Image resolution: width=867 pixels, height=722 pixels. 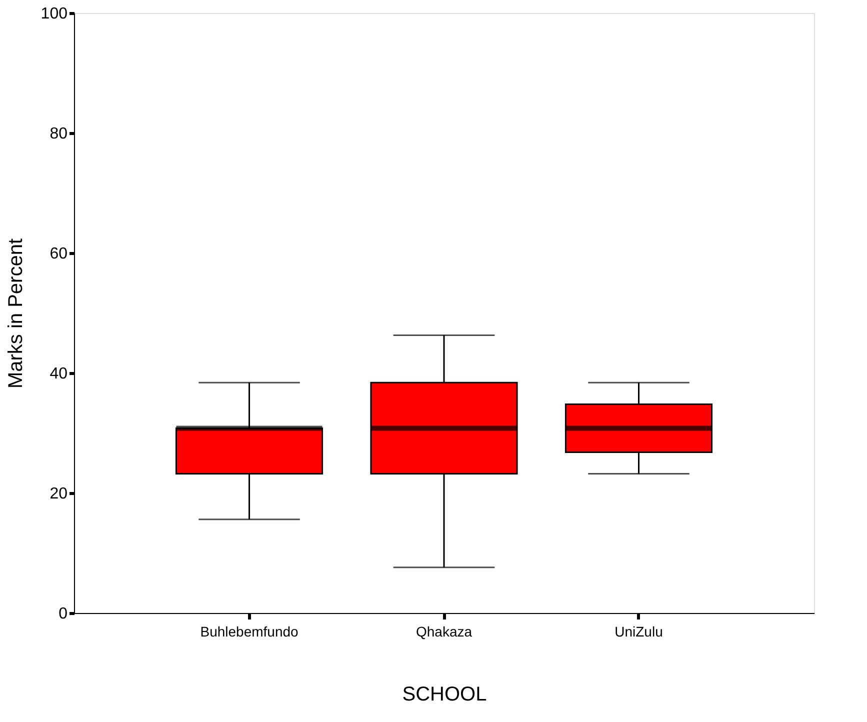 I want to click on x-tick-label: Buhlebemfundo, so click(x=249, y=632).